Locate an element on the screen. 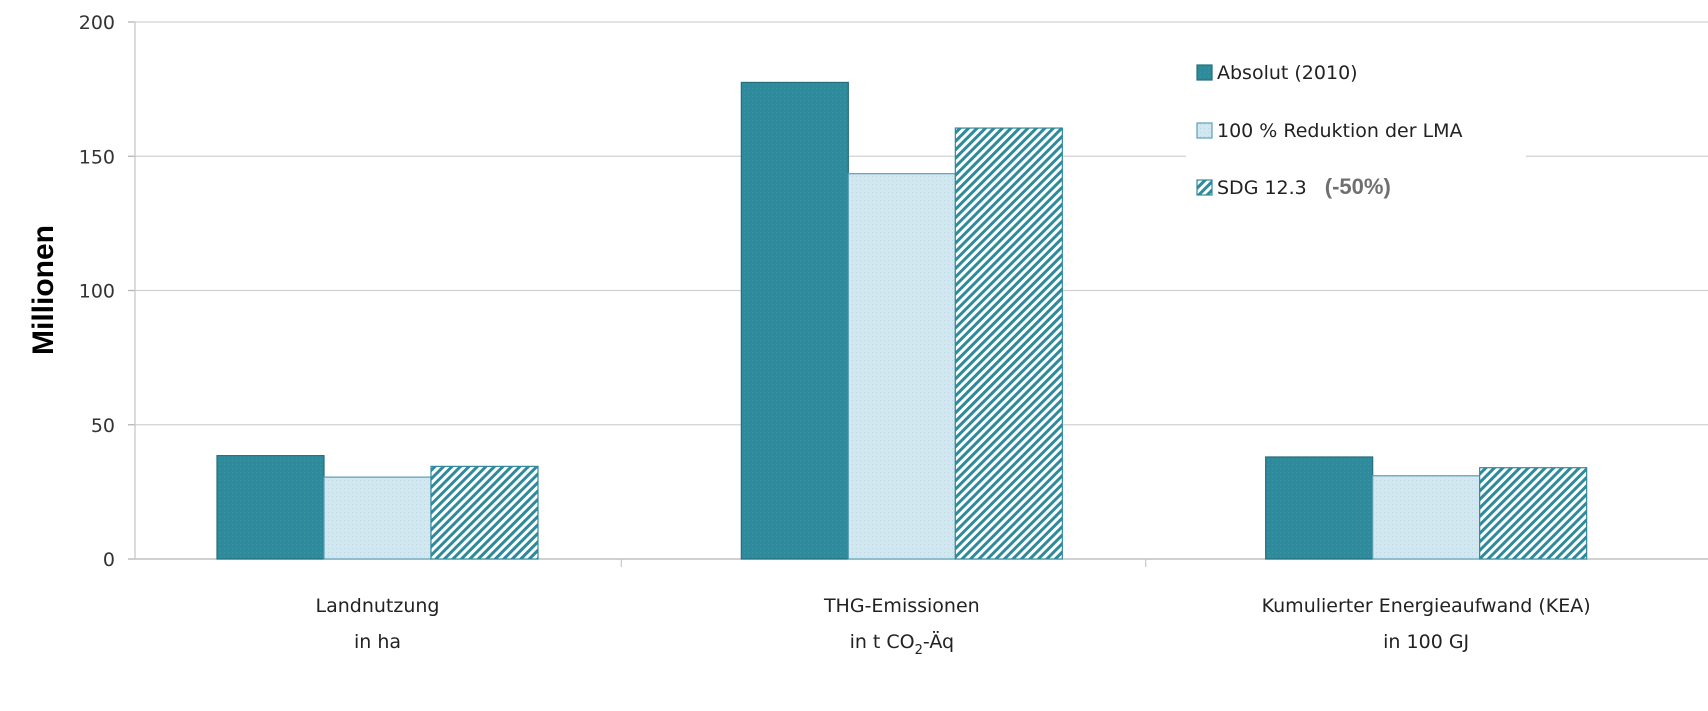  legend-entry-label: Absolut (2010) is located at coordinates (1287, 73).